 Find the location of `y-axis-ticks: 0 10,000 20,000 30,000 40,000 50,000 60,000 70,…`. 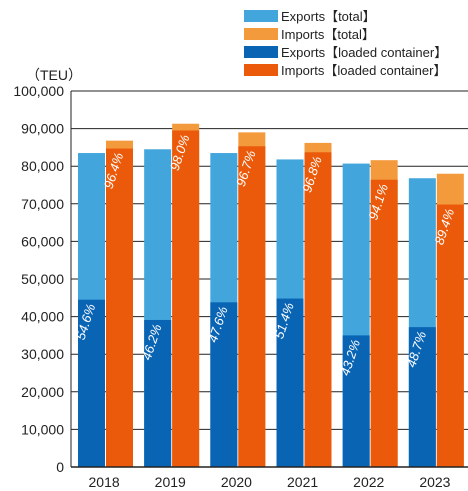

y-axis-ticks: 0 10,000 20,000 30,000 40,000 50,000 60,000 70,… is located at coordinates (38, 279).